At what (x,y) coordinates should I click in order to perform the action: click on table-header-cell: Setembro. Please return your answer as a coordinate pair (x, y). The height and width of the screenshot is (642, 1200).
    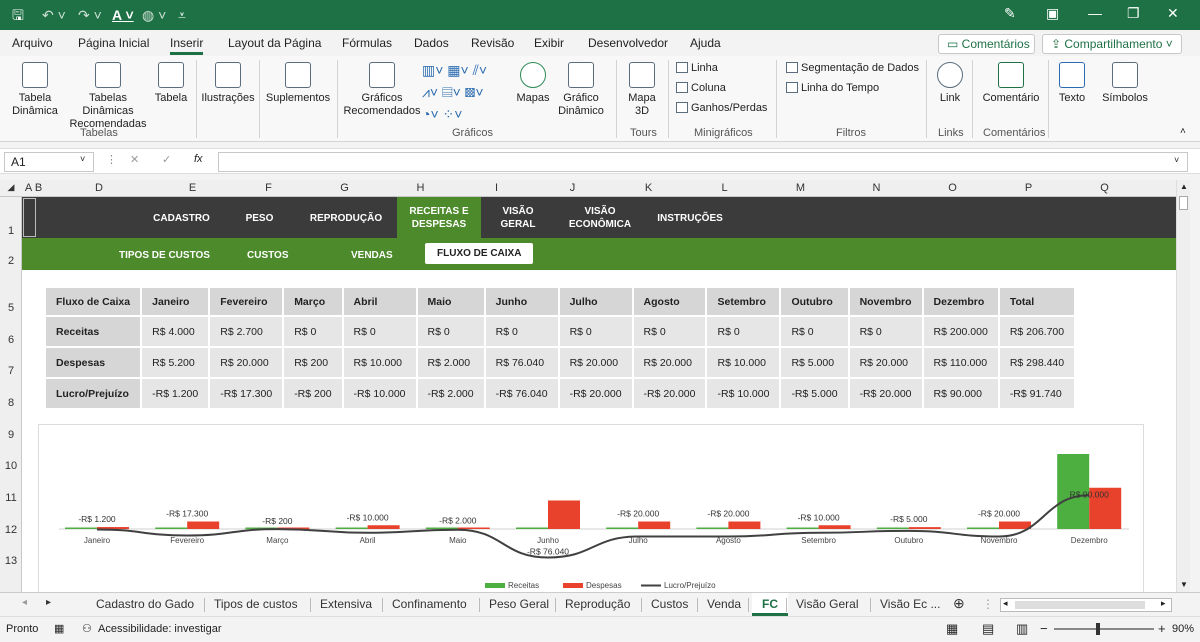
    Looking at the image, I should click on (743, 301).